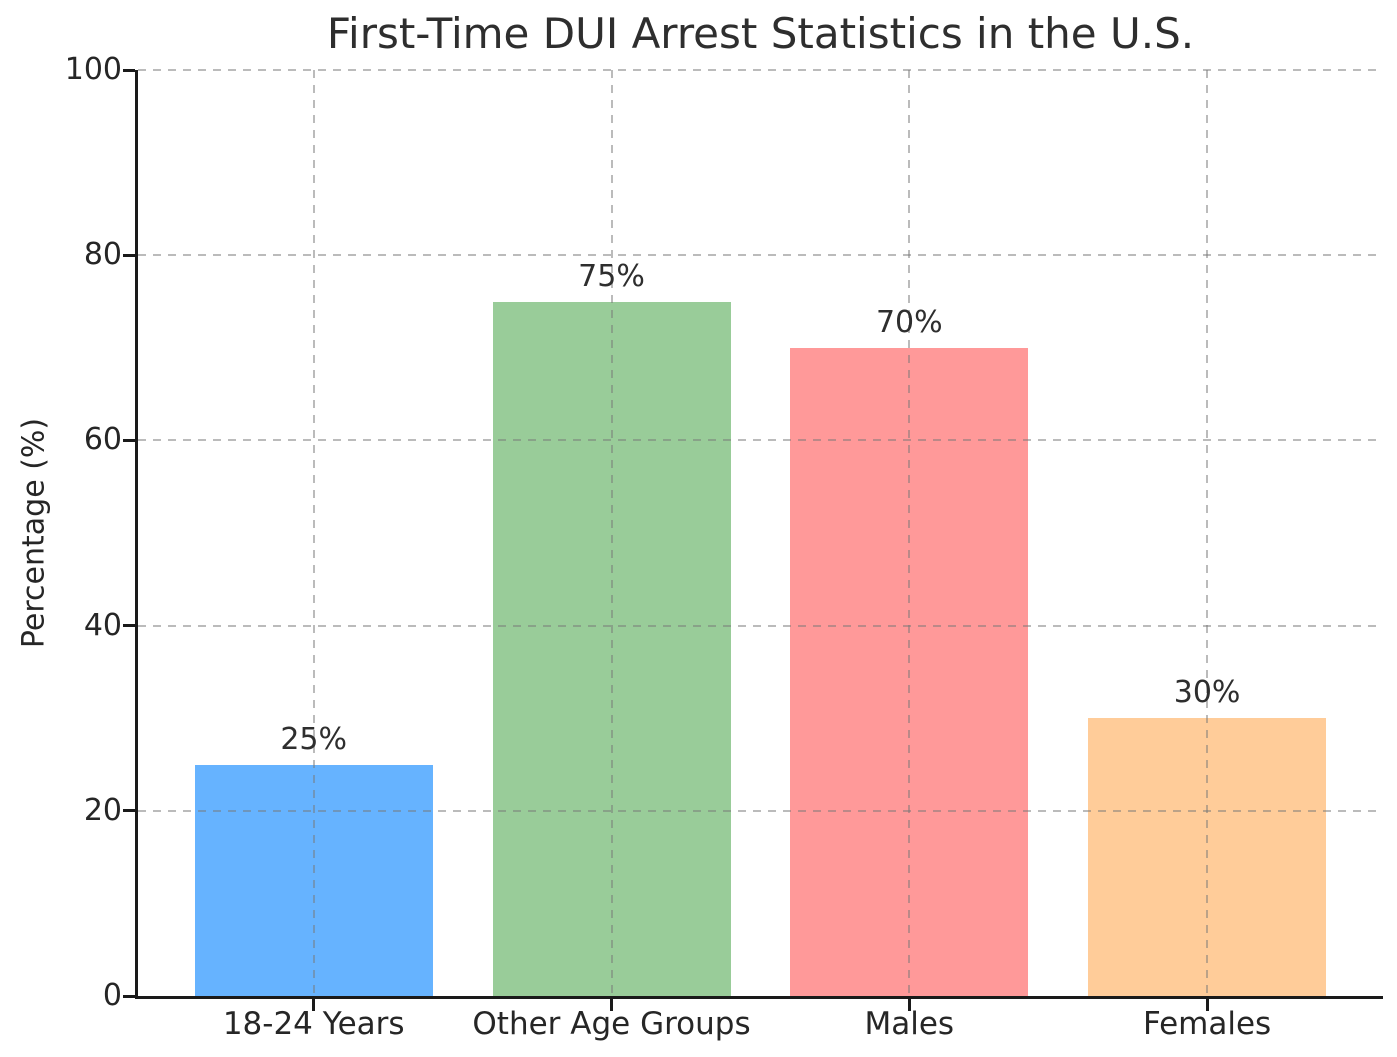 This screenshot has height=1057, width=1397. What do you see at coordinates (909, 1024) in the screenshot?
I see `x-tick-label-3: Males` at bounding box center [909, 1024].